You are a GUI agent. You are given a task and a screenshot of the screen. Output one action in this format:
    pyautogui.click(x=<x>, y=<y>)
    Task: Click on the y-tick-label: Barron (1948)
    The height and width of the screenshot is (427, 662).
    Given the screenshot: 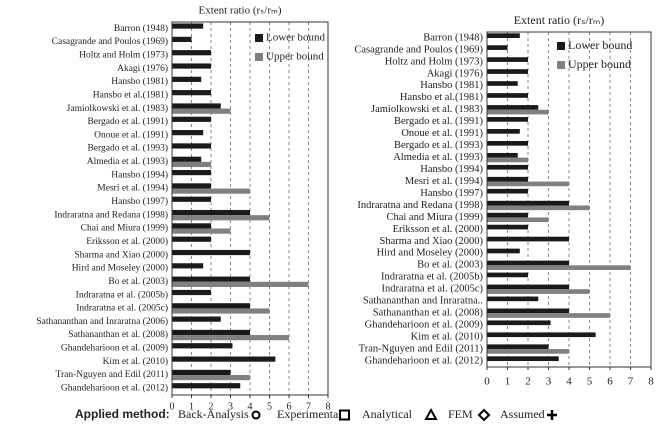 What is the action you would take?
    pyautogui.click(x=453, y=37)
    